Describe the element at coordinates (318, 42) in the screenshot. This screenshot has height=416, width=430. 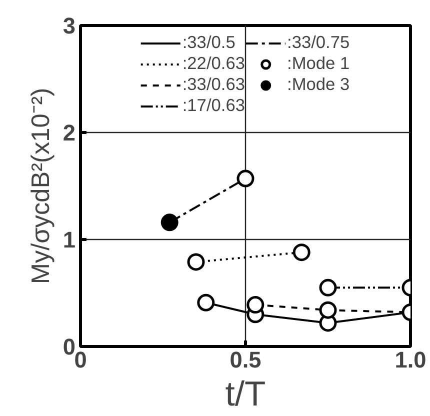
I see `legend-label: :33/0.75` at that location.